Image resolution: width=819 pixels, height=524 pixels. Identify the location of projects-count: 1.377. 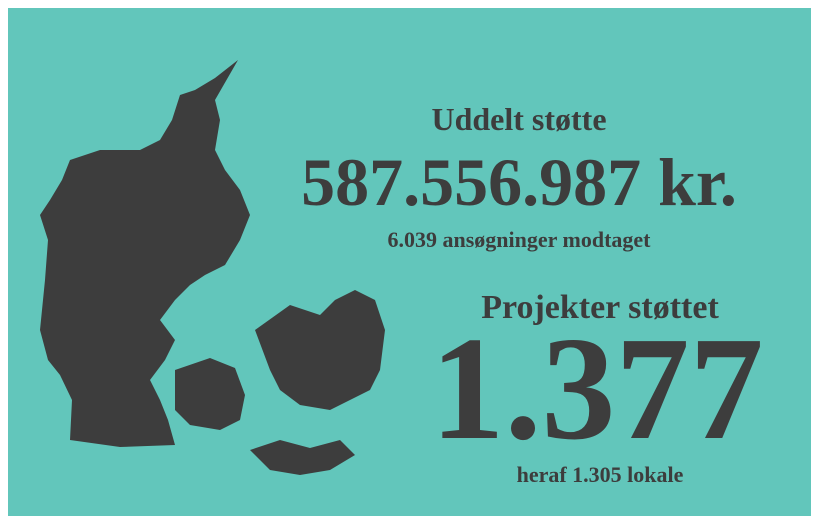
(597, 389).